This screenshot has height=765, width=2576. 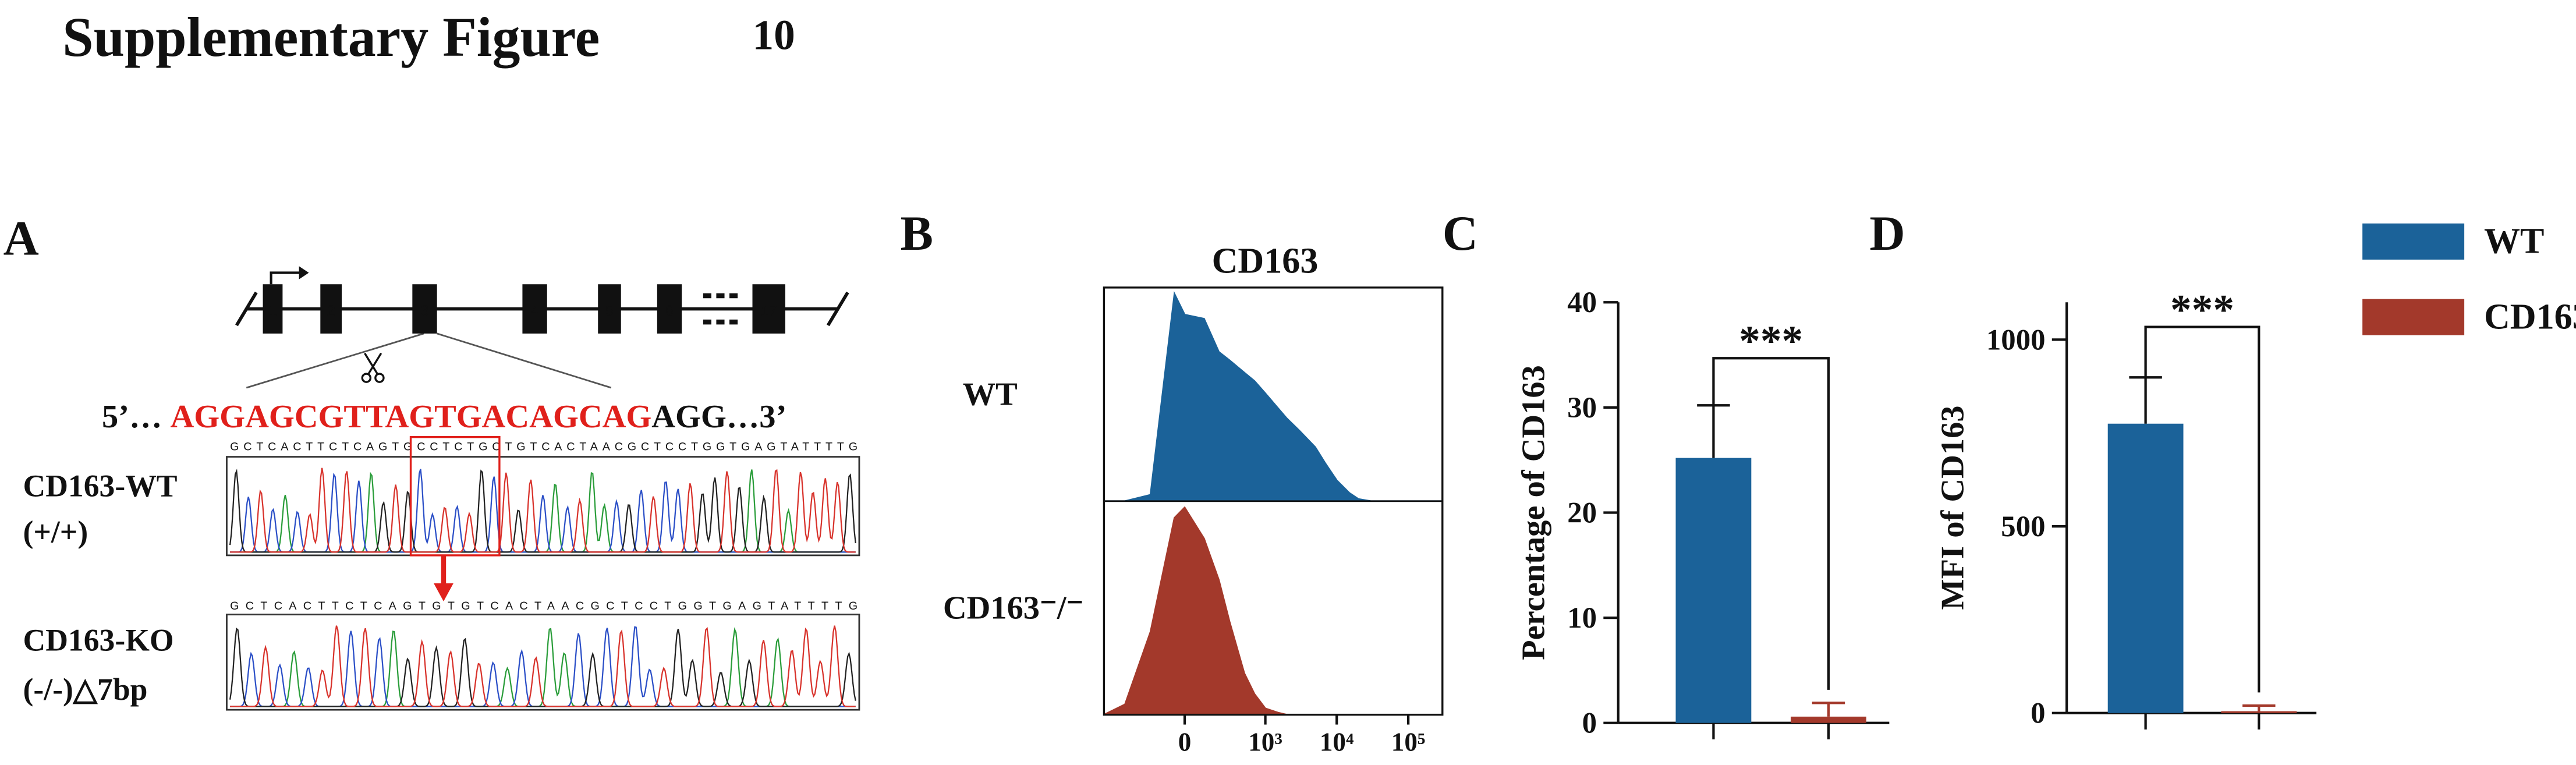 What do you see at coordinates (1582, 407) in the screenshot?
I see `y-tick-label: 30` at bounding box center [1582, 407].